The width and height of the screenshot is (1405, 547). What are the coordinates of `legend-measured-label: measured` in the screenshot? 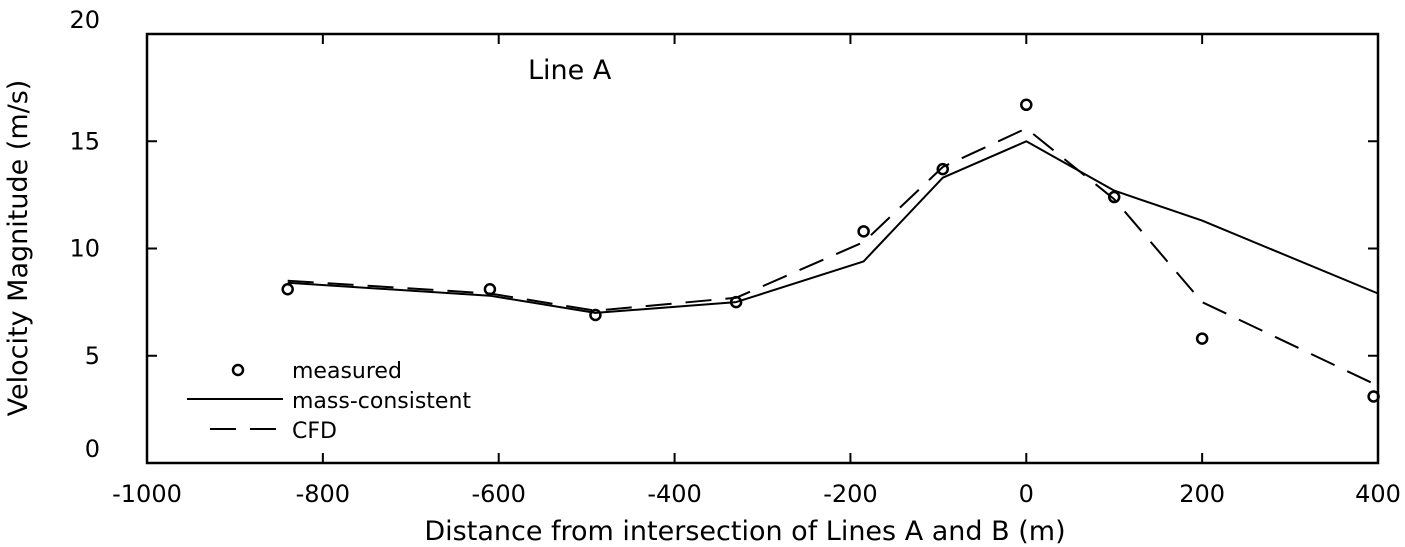 It's located at (347, 371).